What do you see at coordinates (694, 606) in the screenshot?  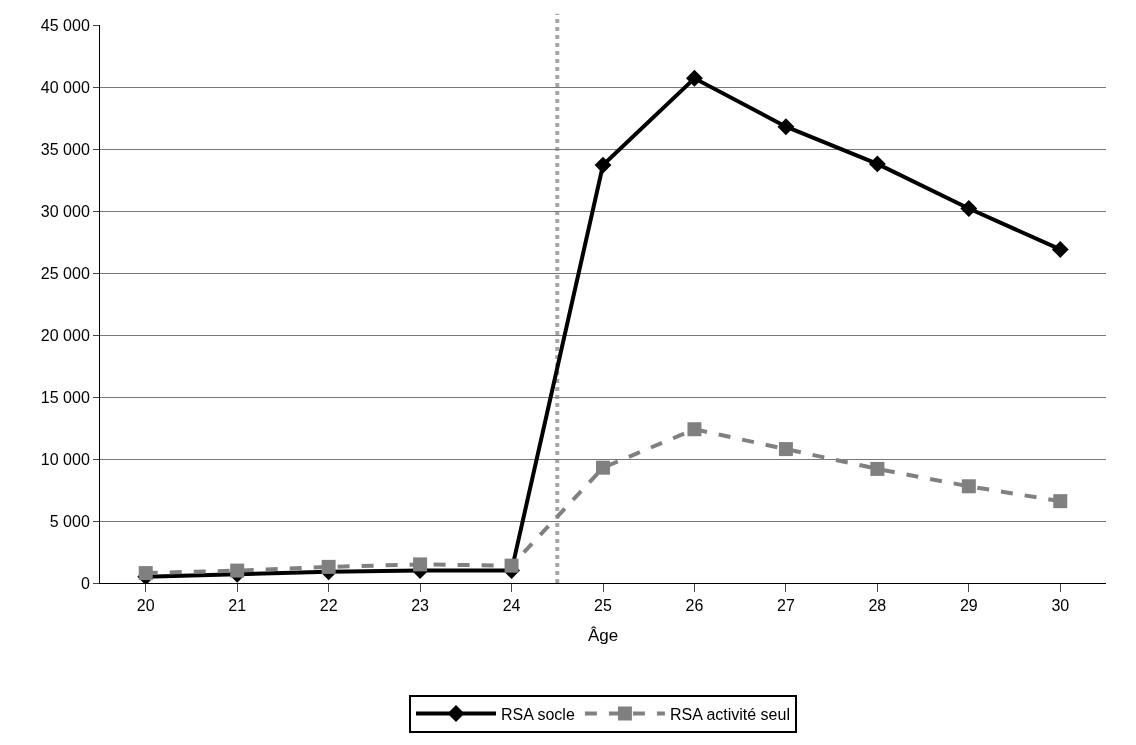 I see `x-tick-label: 26` at bounding box center [694, 606].